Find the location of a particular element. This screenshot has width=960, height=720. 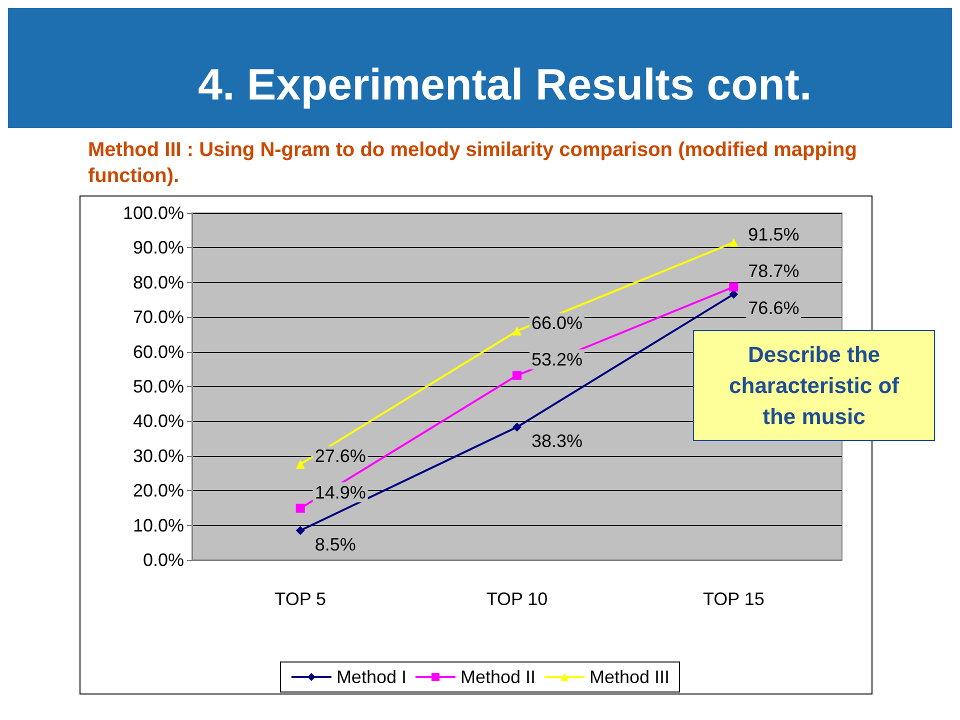

data-label: 91.5% is located at coordinates (774, 234).